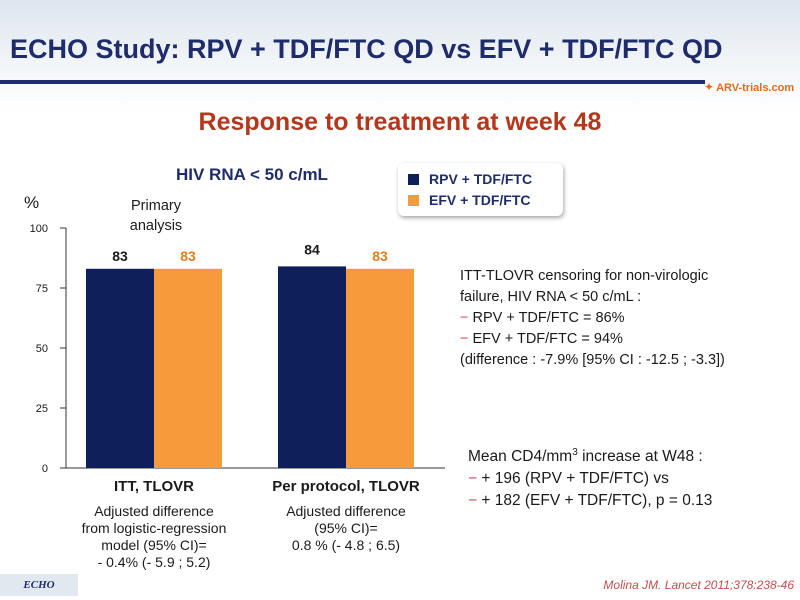 This screenshot has height=600, width=800. Describe the element at coordinates (153, 545) in the screenshot. I see `category-note-line: model (95% CI)=` at that location.